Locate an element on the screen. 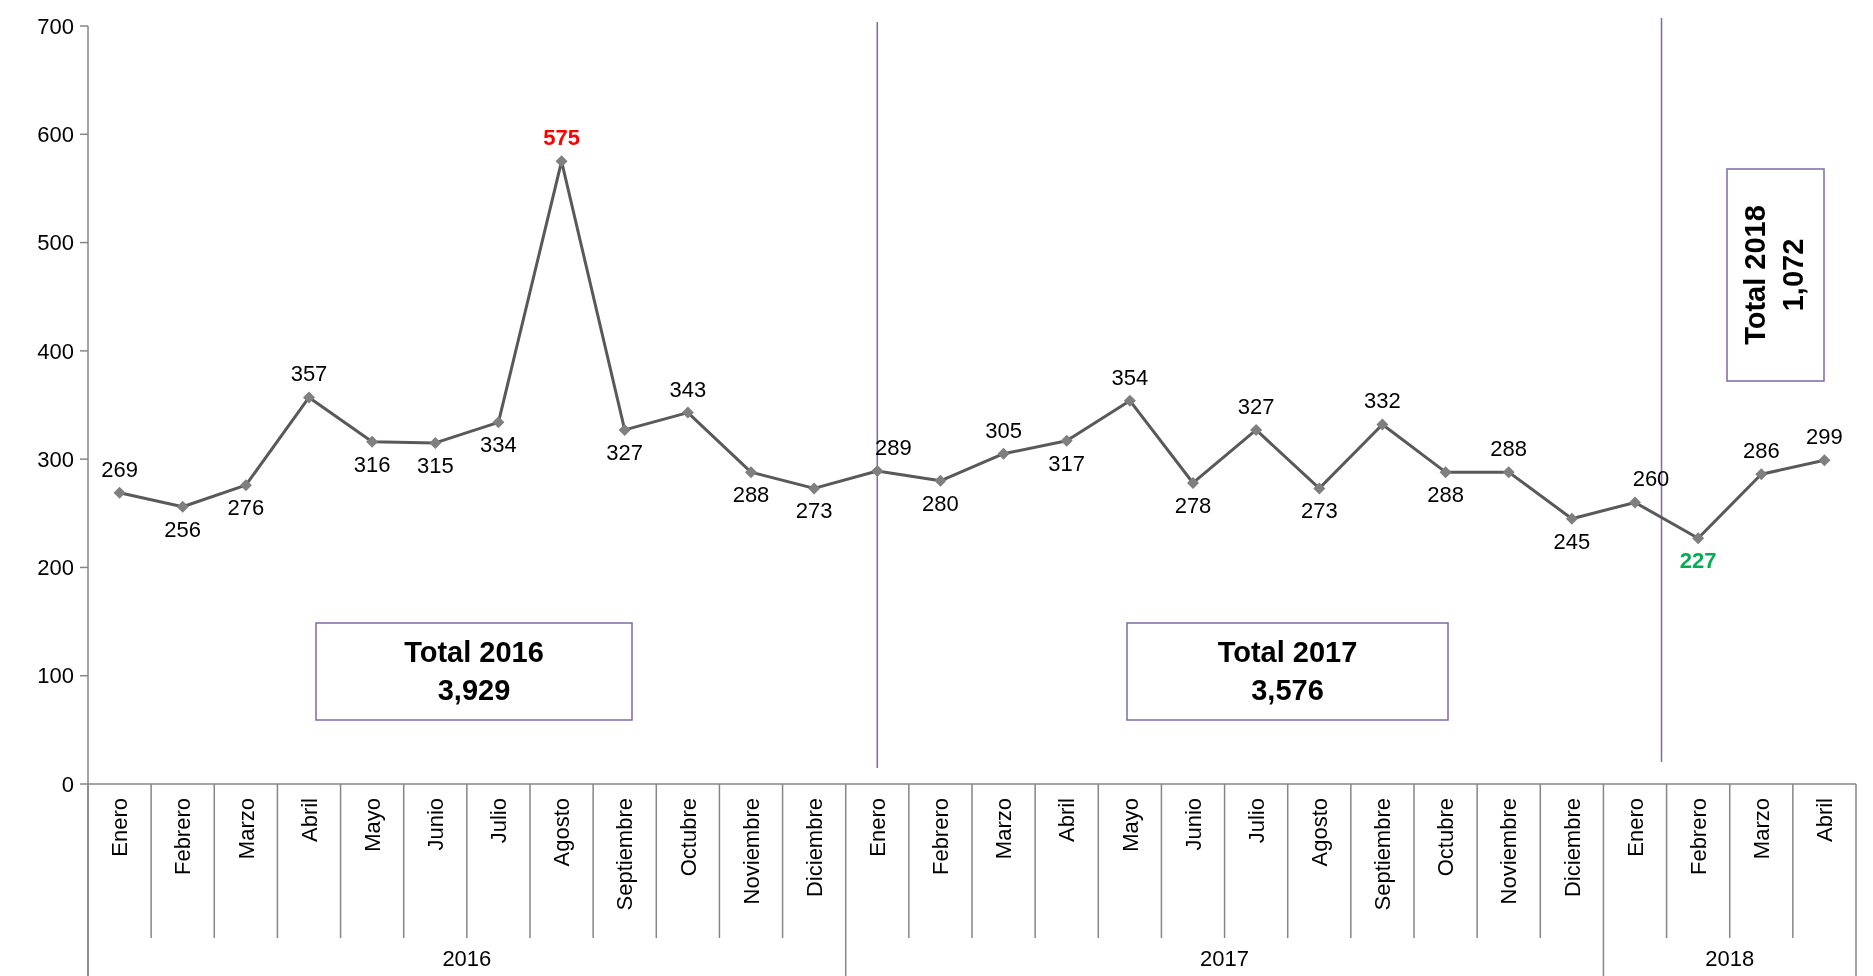 This screenshot has height=976, width=1873. data-label: 227 is located at coordinates (1698, 561).